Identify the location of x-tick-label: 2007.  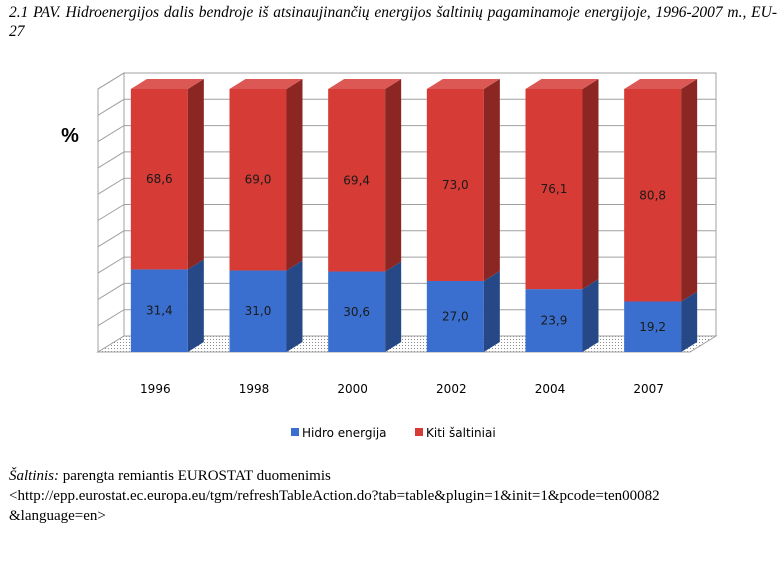
(648, 389).